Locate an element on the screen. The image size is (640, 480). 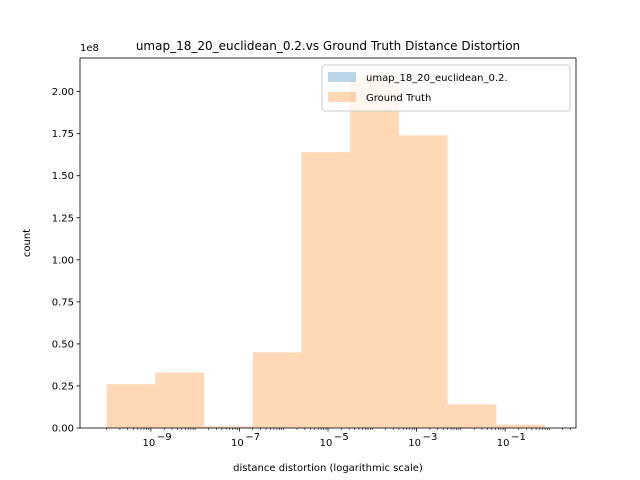
x-axis-ticks: 10−910−710−510−310−1 is located at coordinates (338, 438).